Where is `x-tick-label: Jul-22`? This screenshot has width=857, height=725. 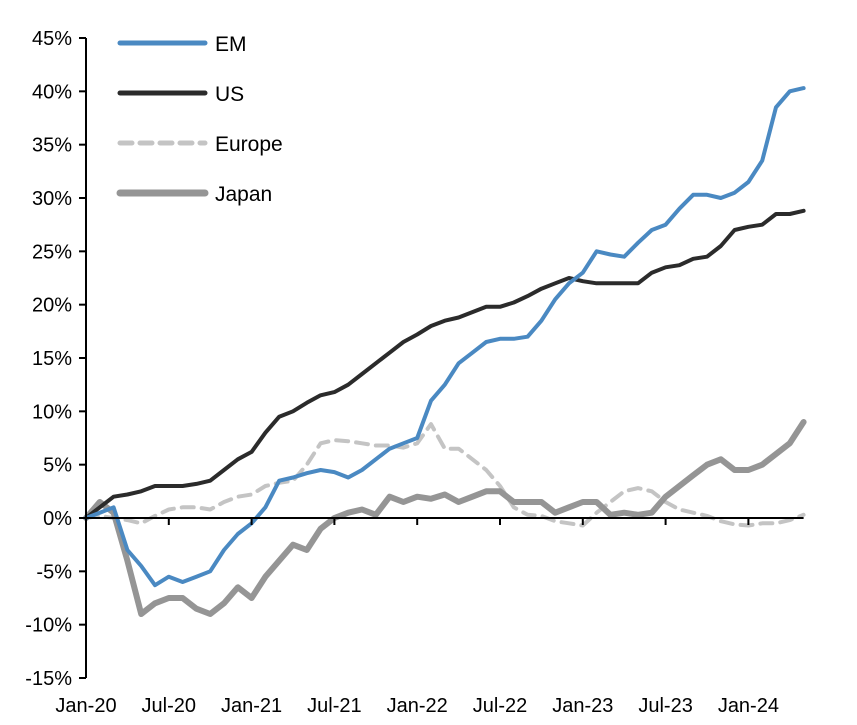 x-tick-label: Jul-22 is located at coordinates (500, 706).